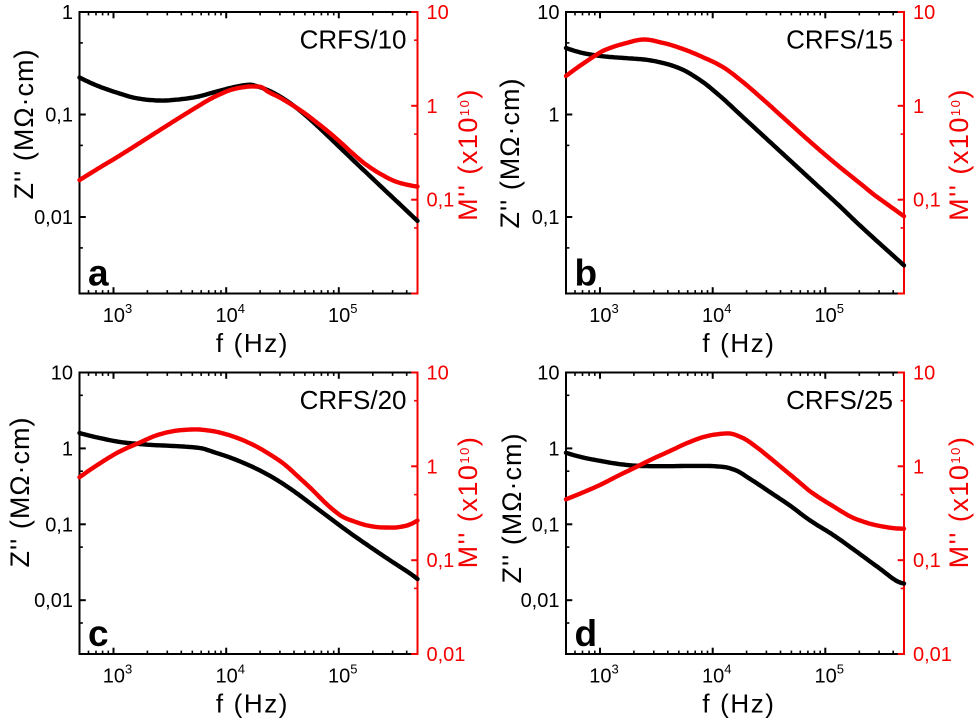 The height and width of the screenshot is (723, 975). I want to click on svg-text: a, so click(98, 273).